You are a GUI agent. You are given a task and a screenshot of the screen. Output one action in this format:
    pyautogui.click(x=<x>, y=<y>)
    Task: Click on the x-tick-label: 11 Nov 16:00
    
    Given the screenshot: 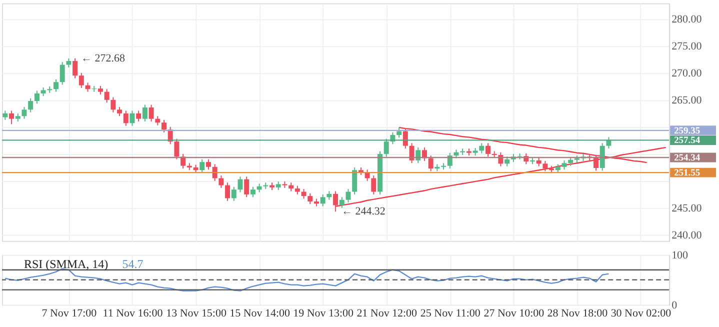 What is the action you would take?
    pyautogui.click(x=133, y=313)
    